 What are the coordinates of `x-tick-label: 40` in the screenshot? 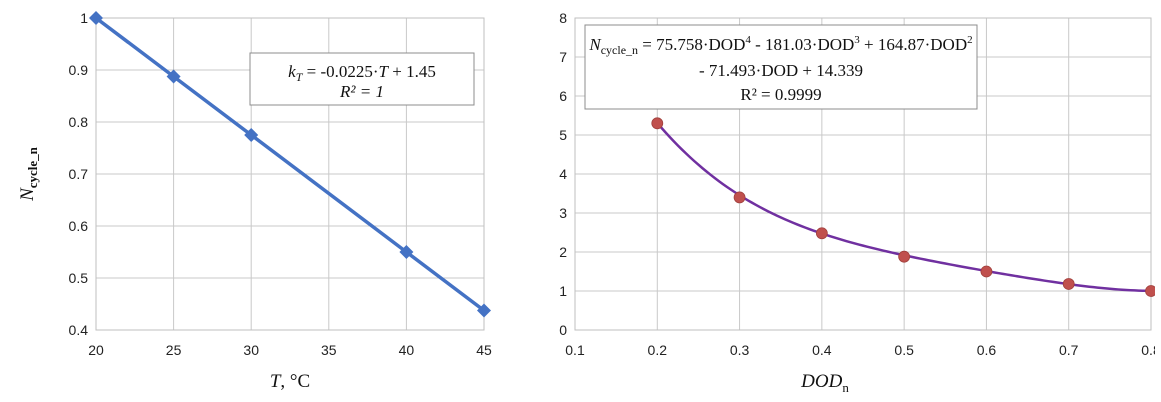 It's located at (407, 350).